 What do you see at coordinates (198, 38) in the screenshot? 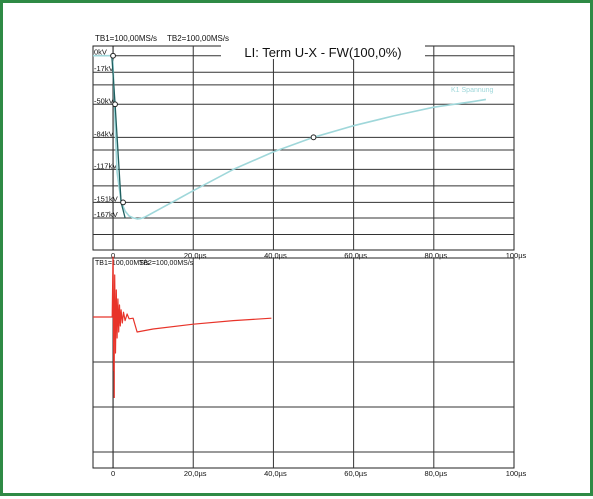
I see `chart1-header-tb2: TB2=100,00MS/s` at bounding box center [198, 38].